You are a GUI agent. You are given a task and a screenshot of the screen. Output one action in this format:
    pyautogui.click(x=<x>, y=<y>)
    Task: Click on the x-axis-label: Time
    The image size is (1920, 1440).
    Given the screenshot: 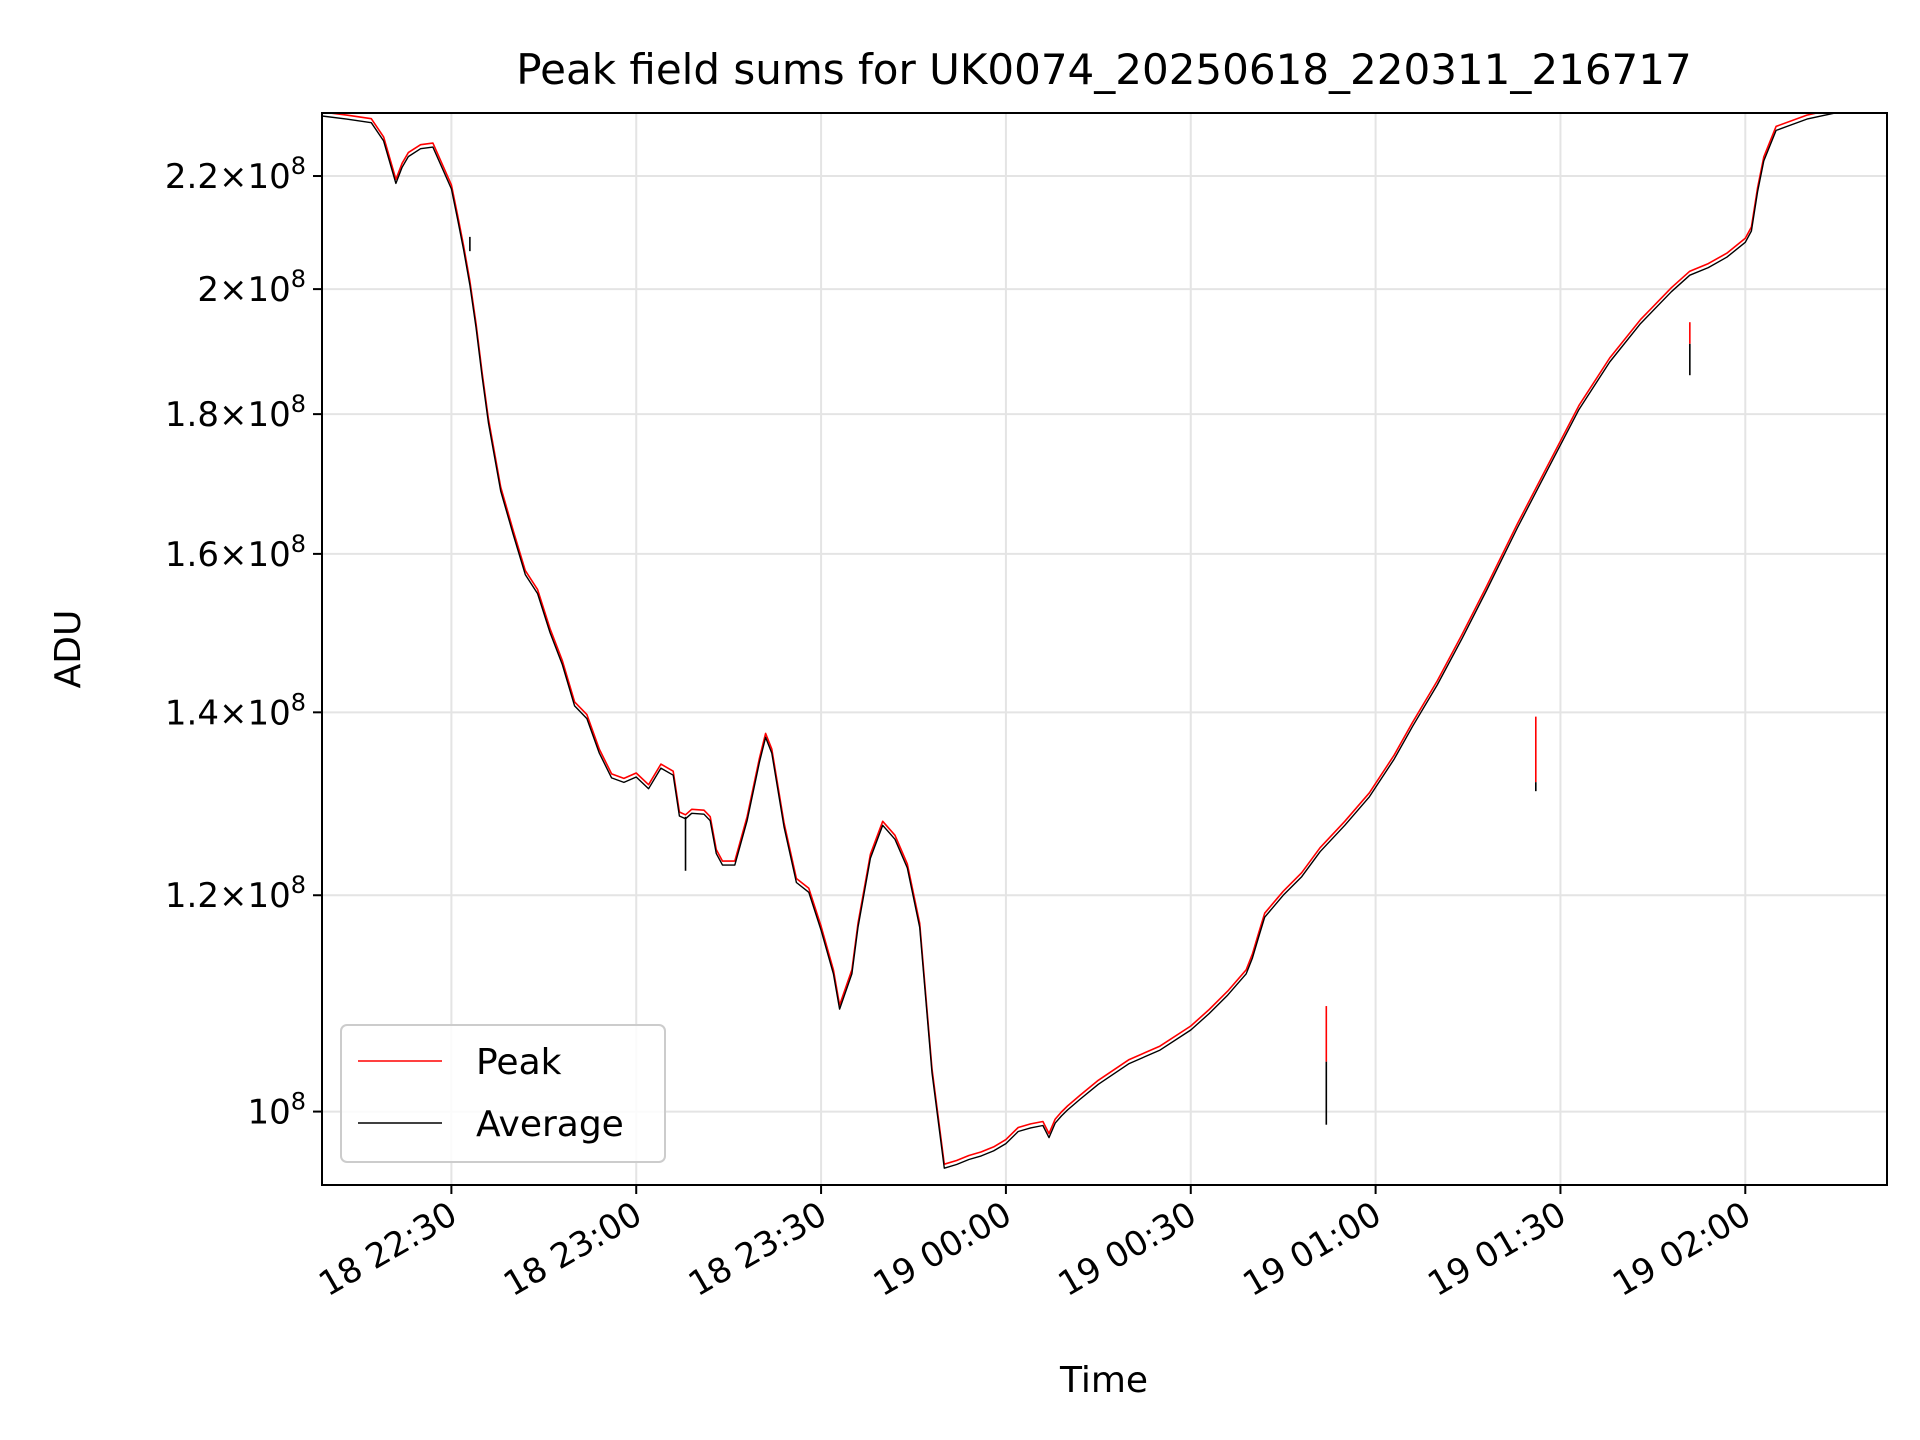 What is the action you would take?
    pyautogui.click(x=1103, y=1380)
    